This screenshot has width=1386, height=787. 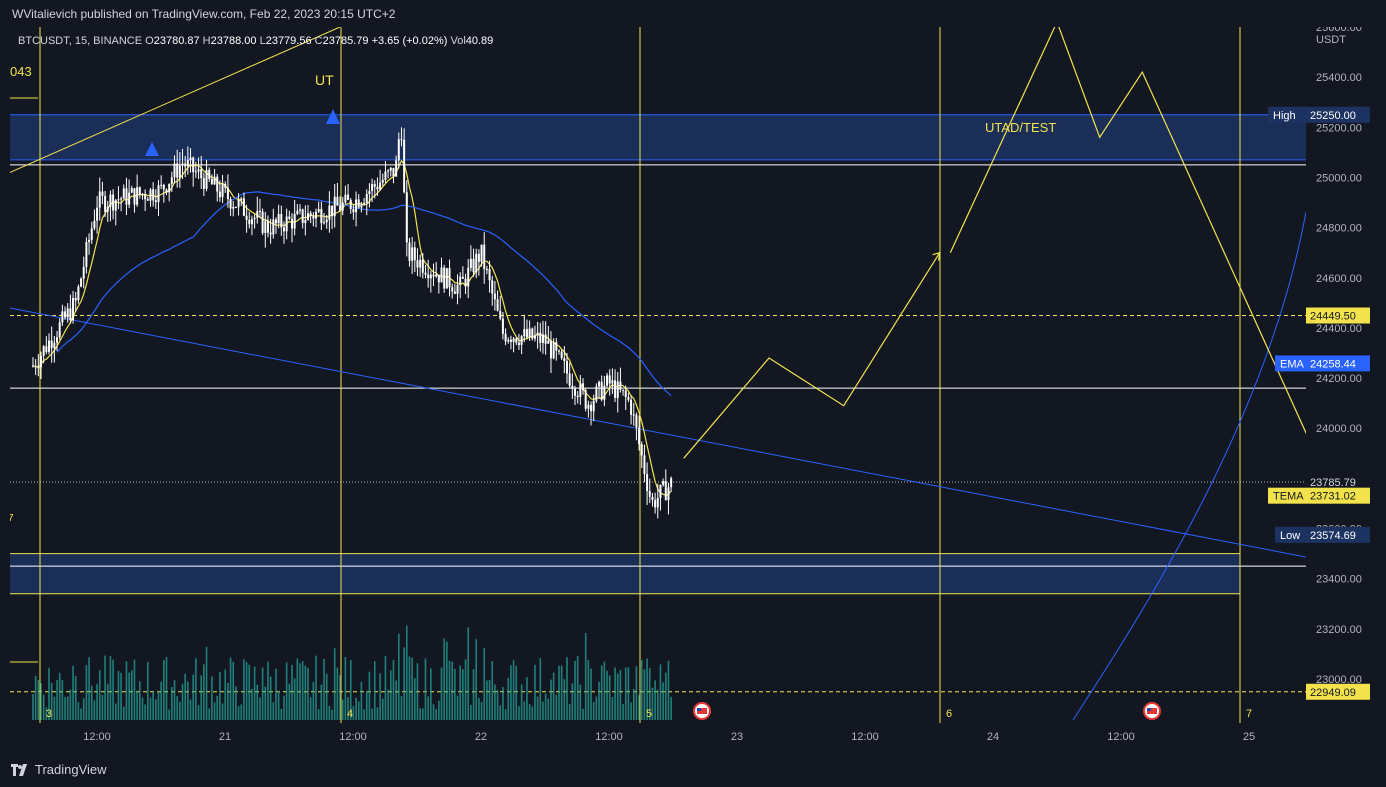 What do you see at coordinates (353, 737) in the screenshot?
I see `time-tick-label: 12:00` at bounding box center [353, 737].